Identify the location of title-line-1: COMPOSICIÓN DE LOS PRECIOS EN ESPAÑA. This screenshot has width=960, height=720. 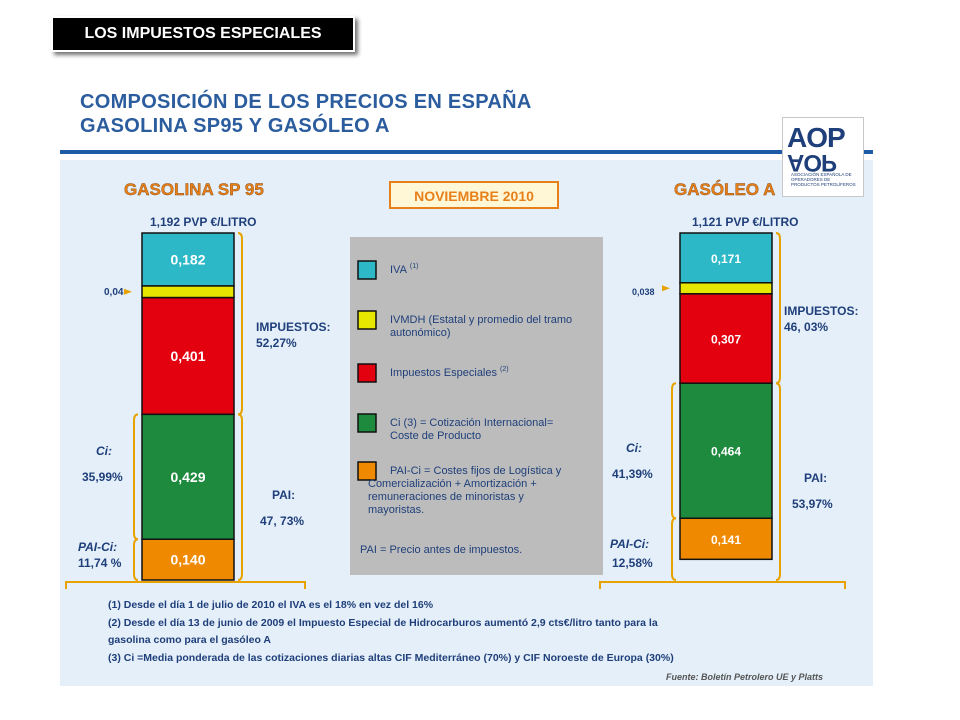
(306, 102).